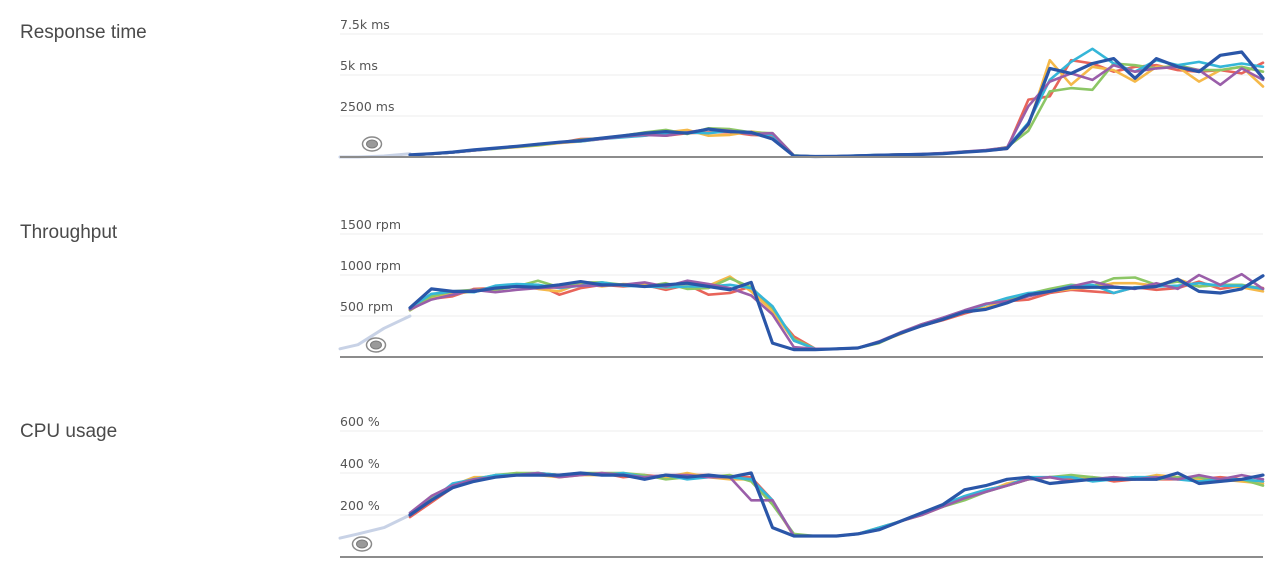 This screenshot has height=570, width=1280. Describe the element at coordinates (69, 431) in the screenshot. I see `chart-title: CPU usage` at that location.